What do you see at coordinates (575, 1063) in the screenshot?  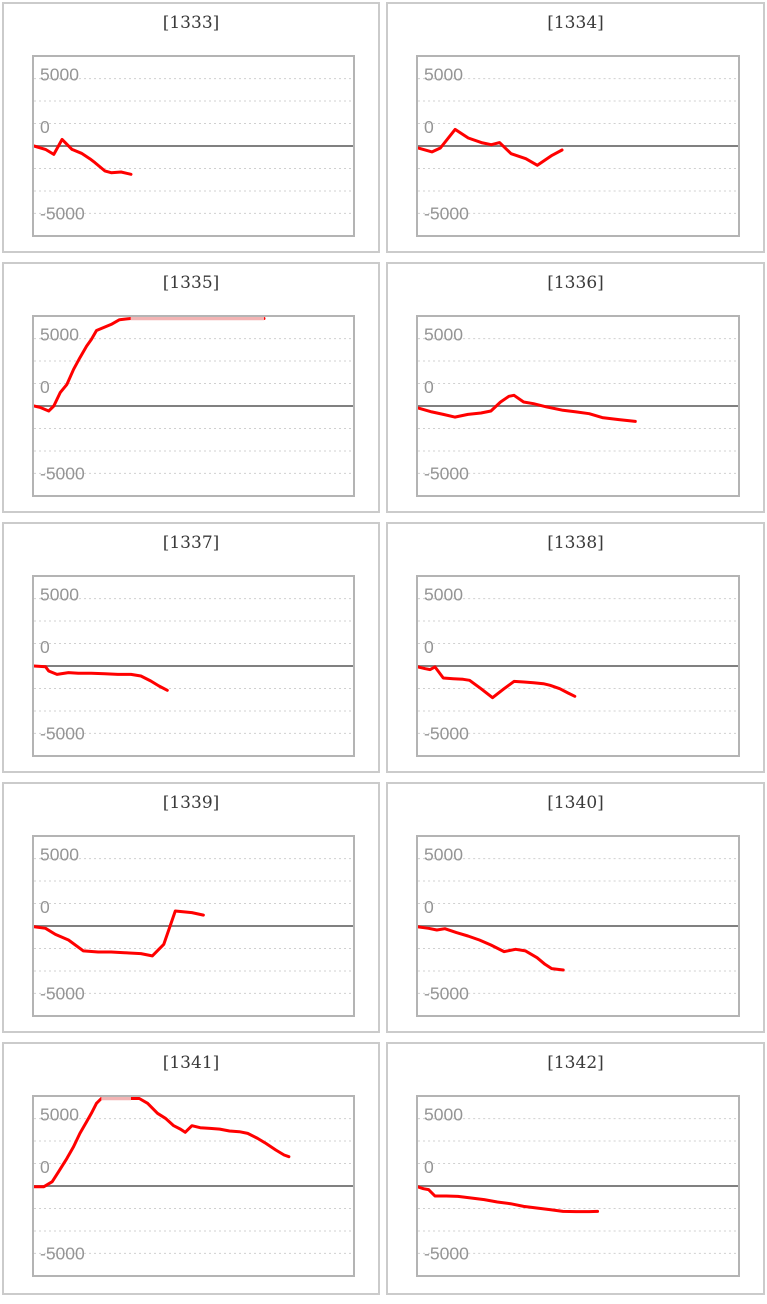 I see `chart-title: [1342]` at bounding box center [575, 1063].